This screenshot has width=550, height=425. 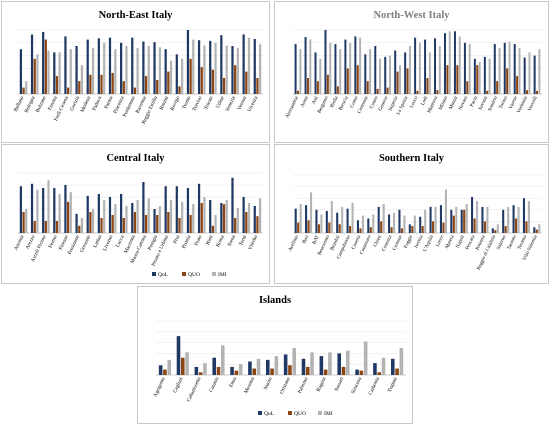 I want to click on legend: QoL QUO IMI, so click(x=189, y=275).